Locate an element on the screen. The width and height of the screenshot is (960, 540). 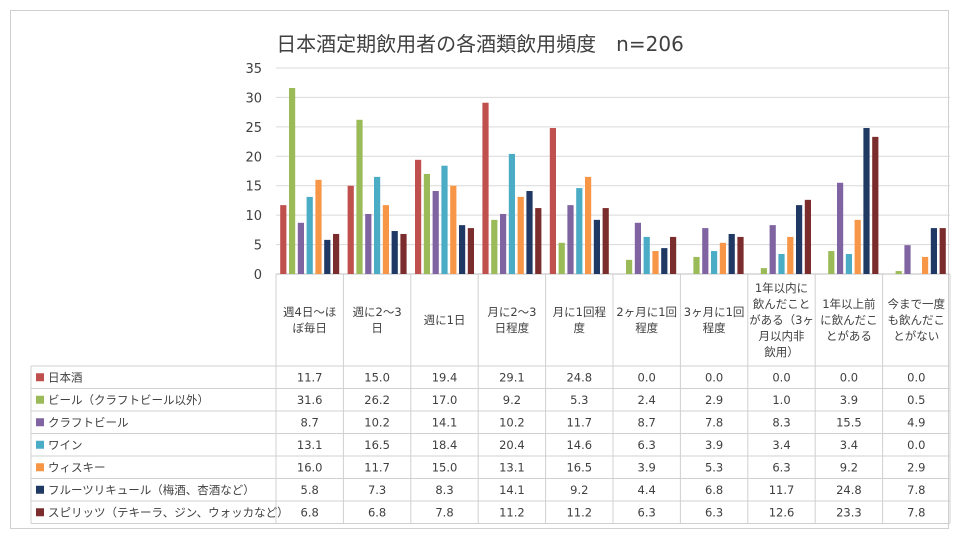
category-label-8-line-1: に飲んだこ is located at coordinates (849, 320).